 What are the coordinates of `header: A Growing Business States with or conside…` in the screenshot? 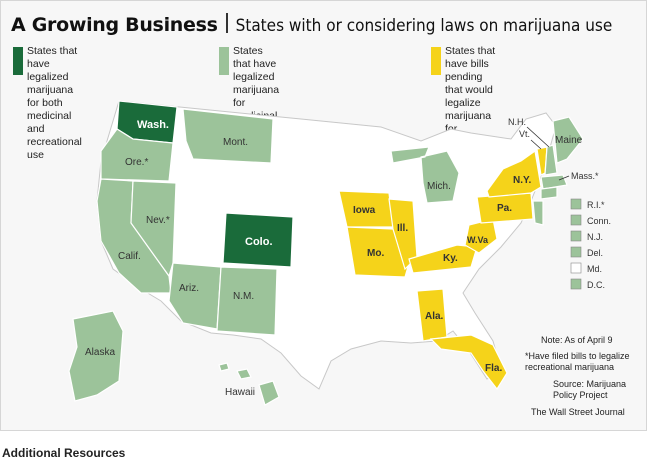 It's located at (311, 26).